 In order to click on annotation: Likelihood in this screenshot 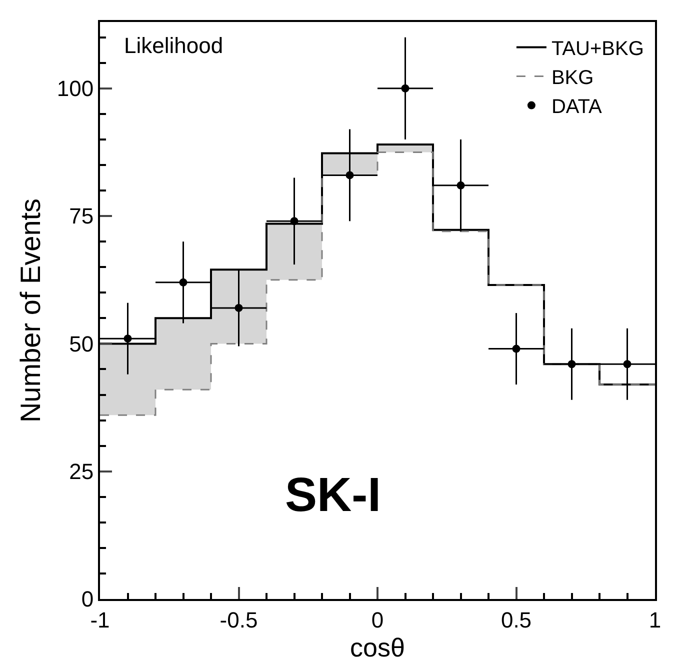, I will do `click(174, 45)`.